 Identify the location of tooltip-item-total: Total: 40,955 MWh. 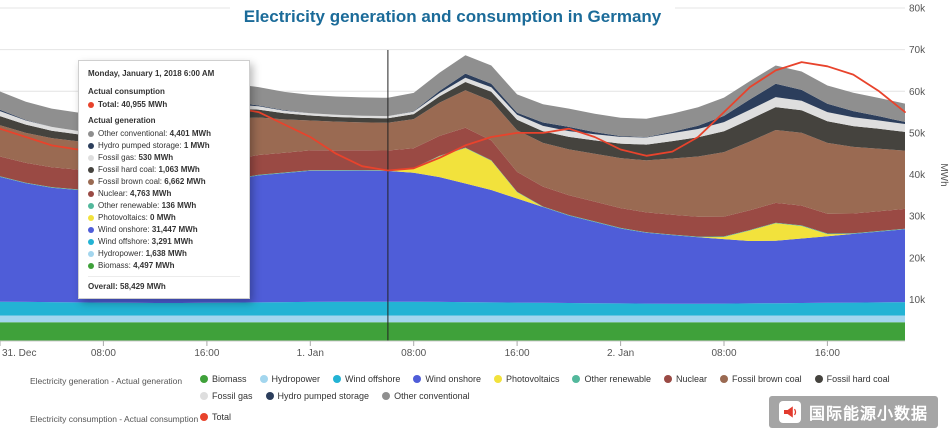
(164, 104).